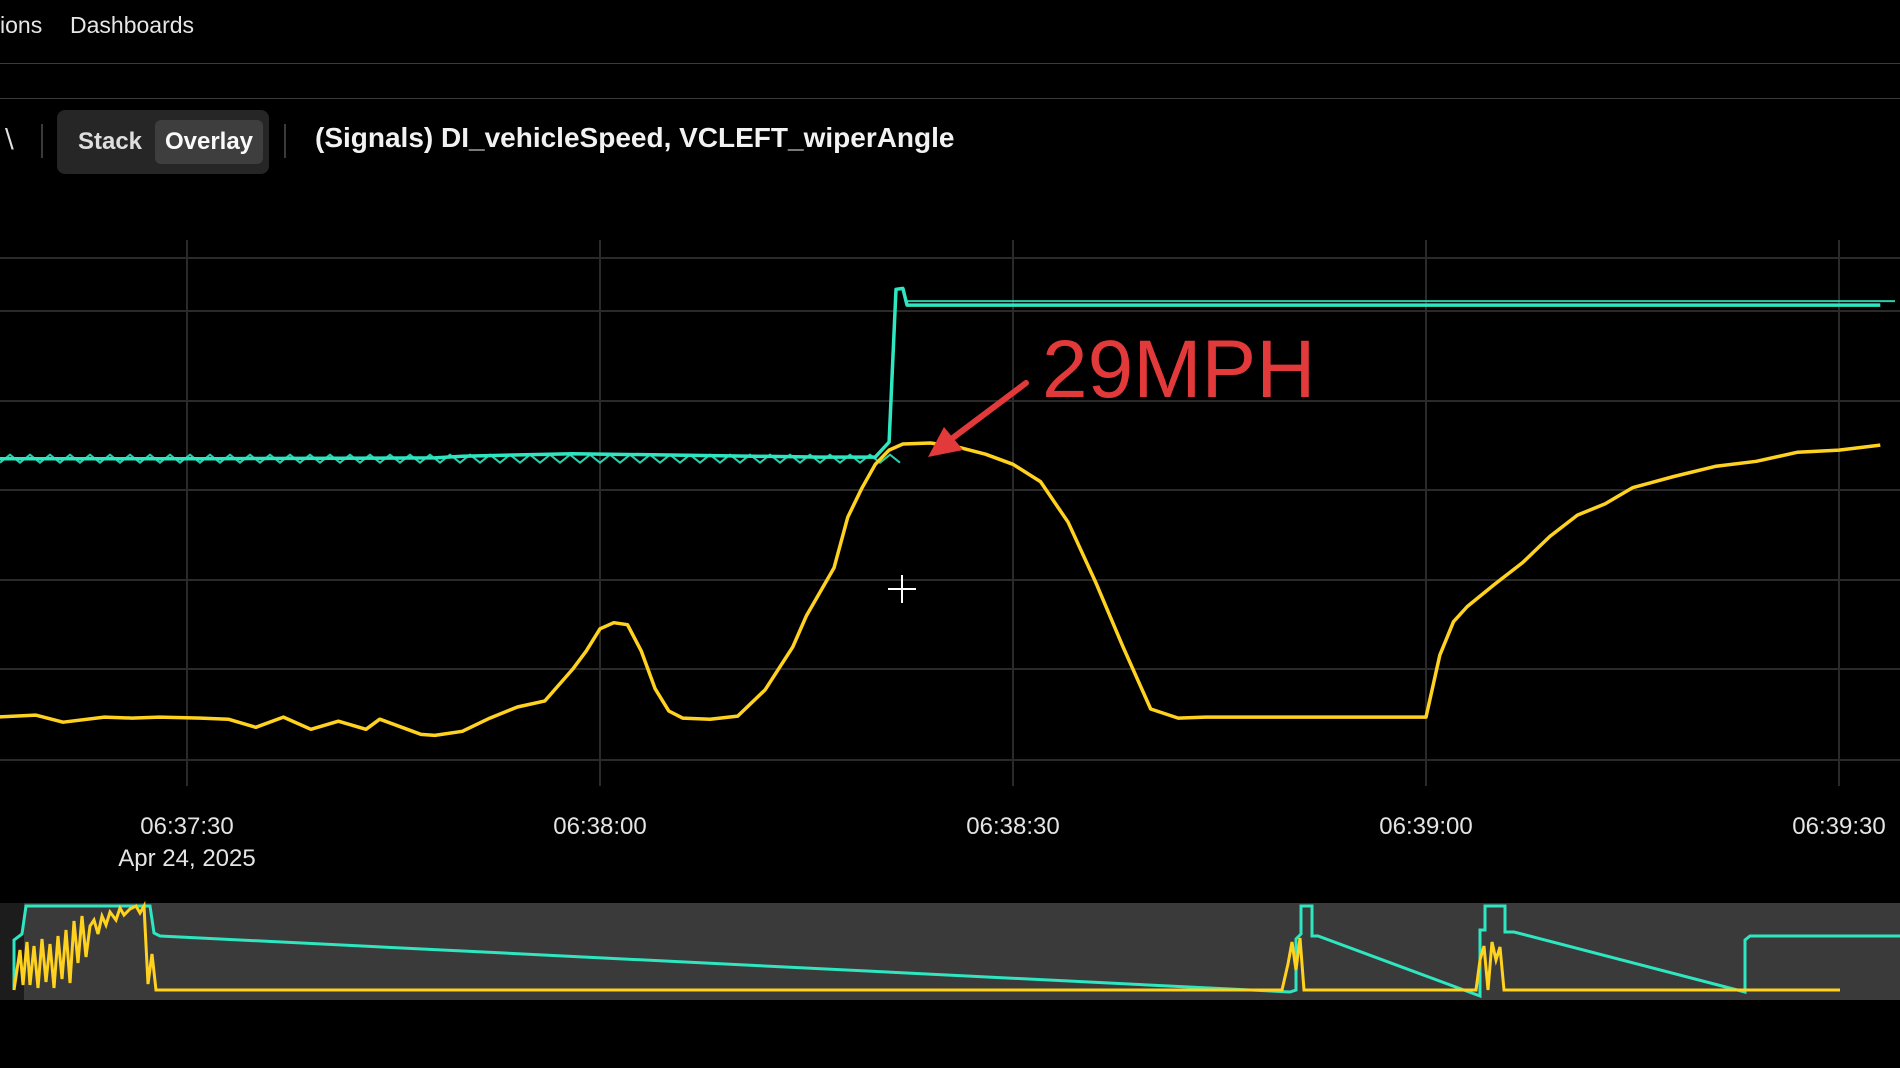 Image resolution: width=1900 pixels, height=1068 pixels. Describe the element at coordinates (950, 63) in the screenshot. I see `nav-divider` at that location.